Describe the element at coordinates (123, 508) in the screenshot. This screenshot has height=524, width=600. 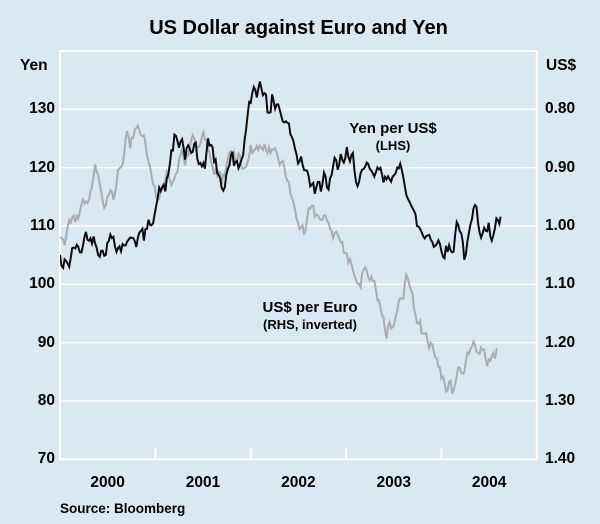
I see `source-note: Source: Bloomberg` at that location.